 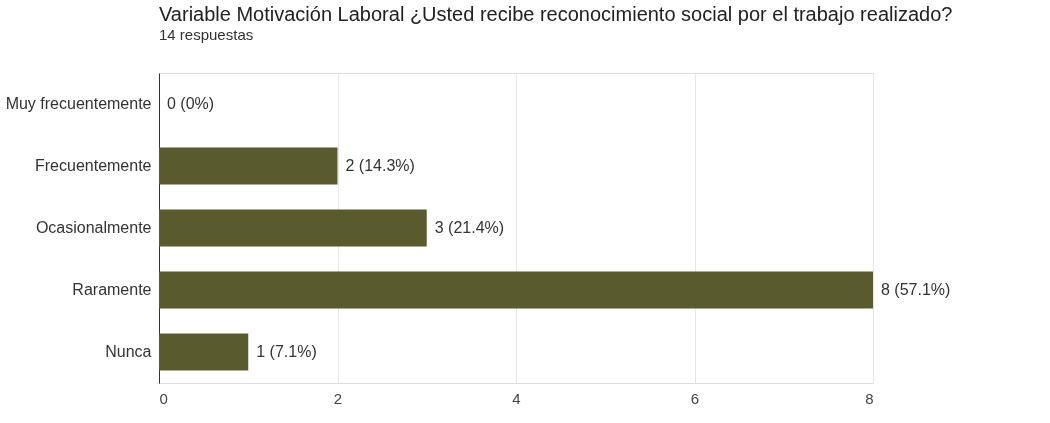 What do you see at coordinates (869, 398) in the screenshot?
I see `x-tick-label: 8` at bounding box center [869, 398].